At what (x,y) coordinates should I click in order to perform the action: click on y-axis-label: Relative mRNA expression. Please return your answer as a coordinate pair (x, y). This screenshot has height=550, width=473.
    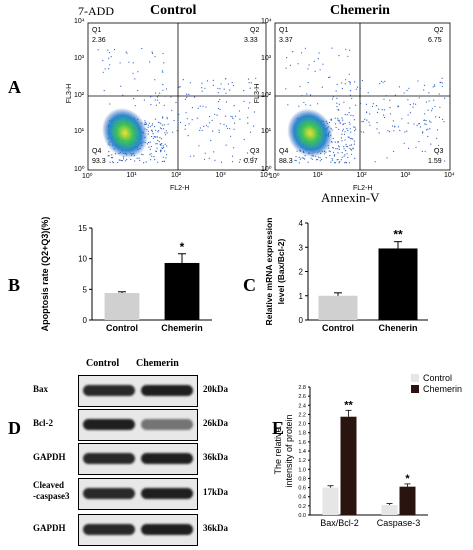
    Looking at the image, I should click on (269, 272).